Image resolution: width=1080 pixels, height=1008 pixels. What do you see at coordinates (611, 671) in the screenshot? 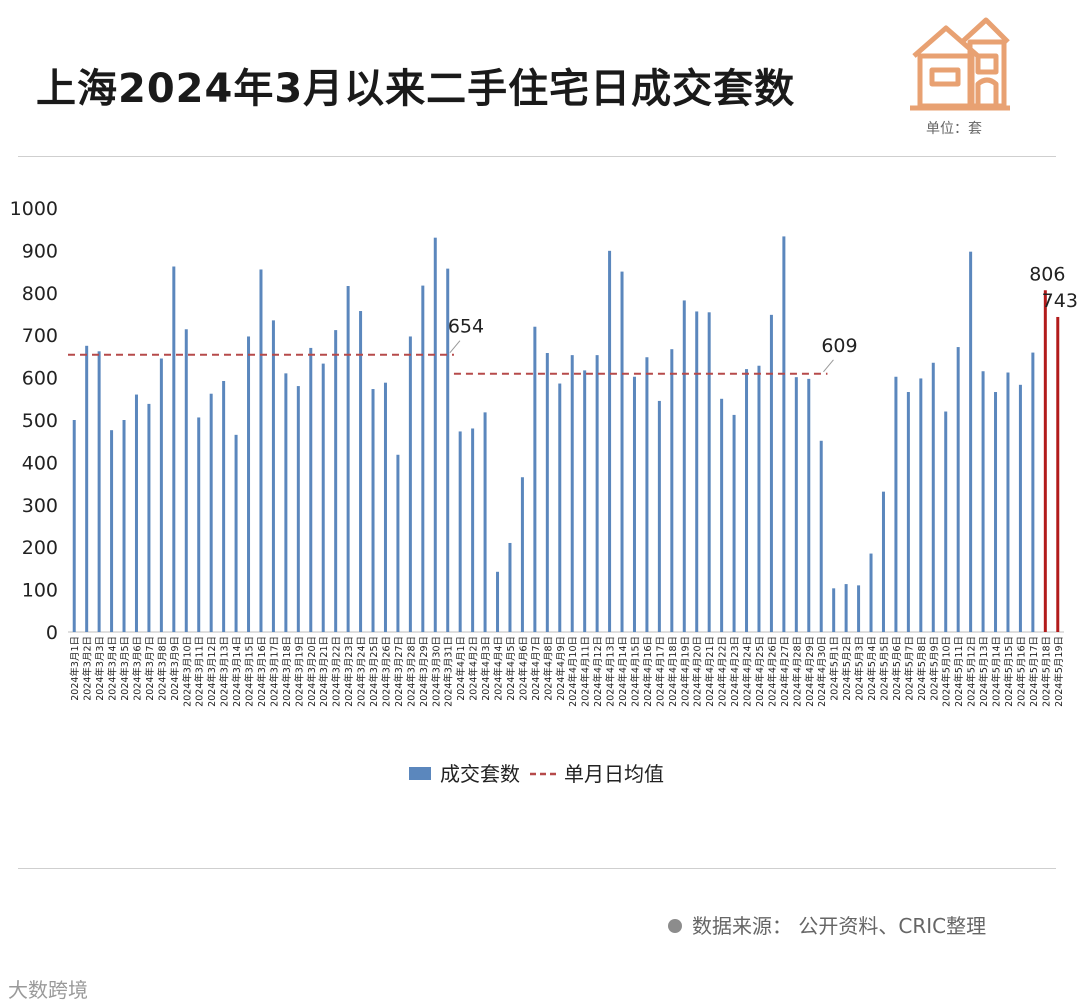
I see `x-tick-label: 2024年4月13日` at bounding box center [611, 671].